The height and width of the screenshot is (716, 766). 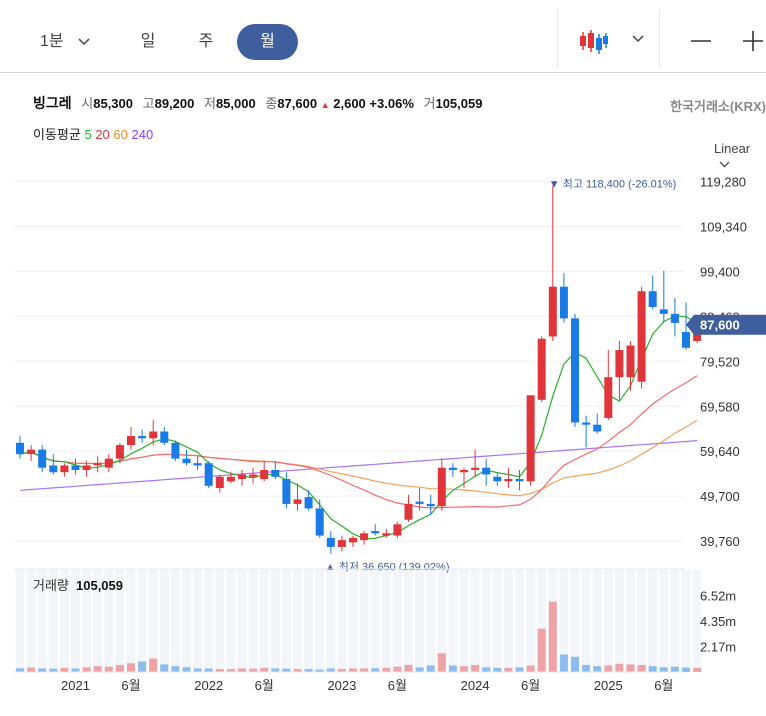 What do you see at coordinates (391, 103) in the screenshot?
I see `change-percent: +3.06%` at bounding box center [391, 103].